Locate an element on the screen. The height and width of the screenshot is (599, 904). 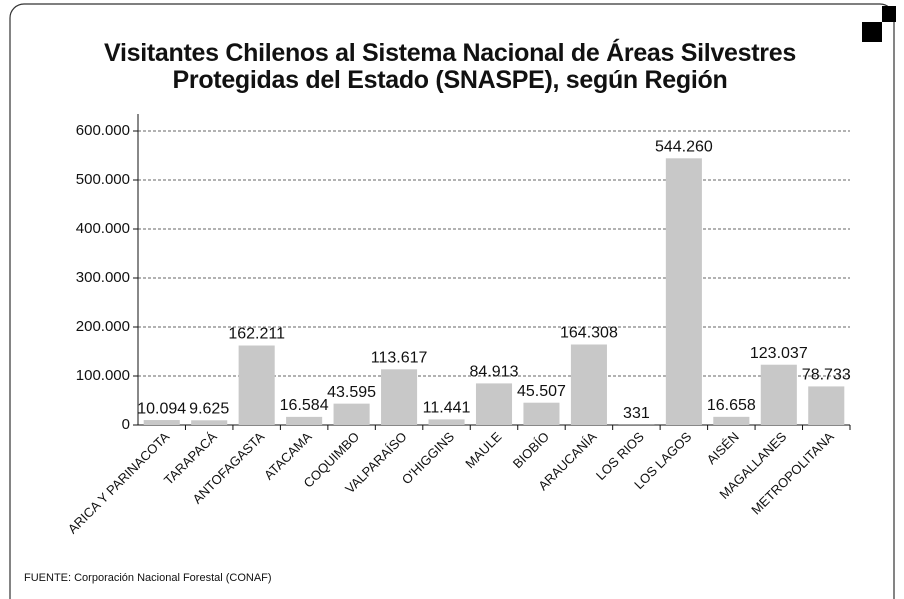
x-tick-label: METROPOLITANA is located at coordinates (792, 473).